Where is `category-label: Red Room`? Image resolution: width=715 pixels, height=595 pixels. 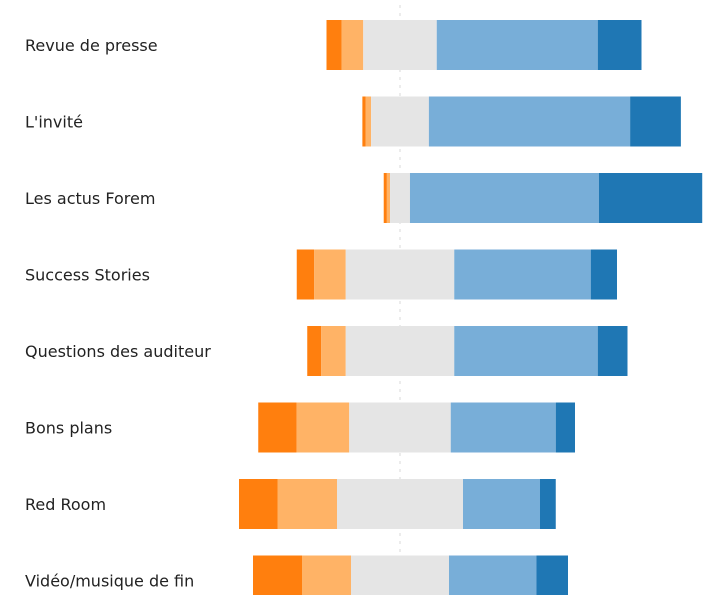
category-label: Red Room is located at coordinates (65, 504).